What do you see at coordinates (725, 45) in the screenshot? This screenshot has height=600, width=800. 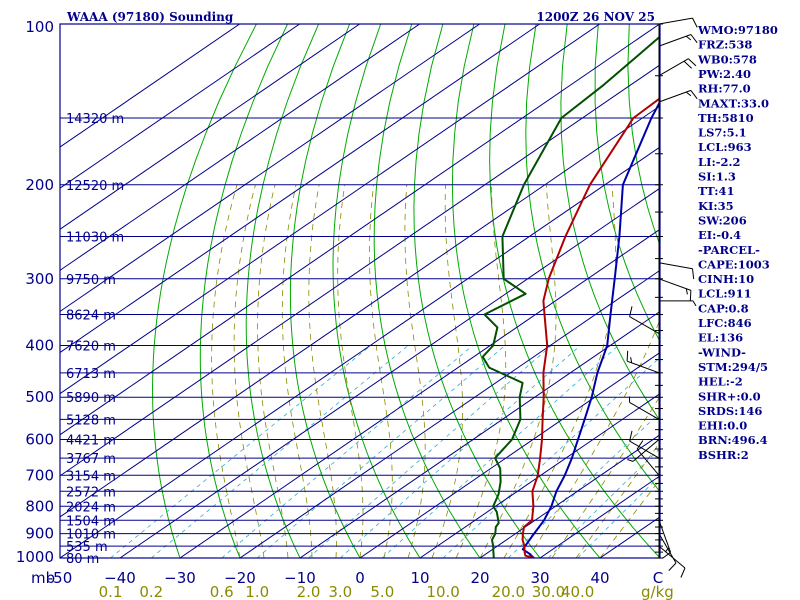 I see `index-item: FRZ:538` at bounding box center [725, 45].